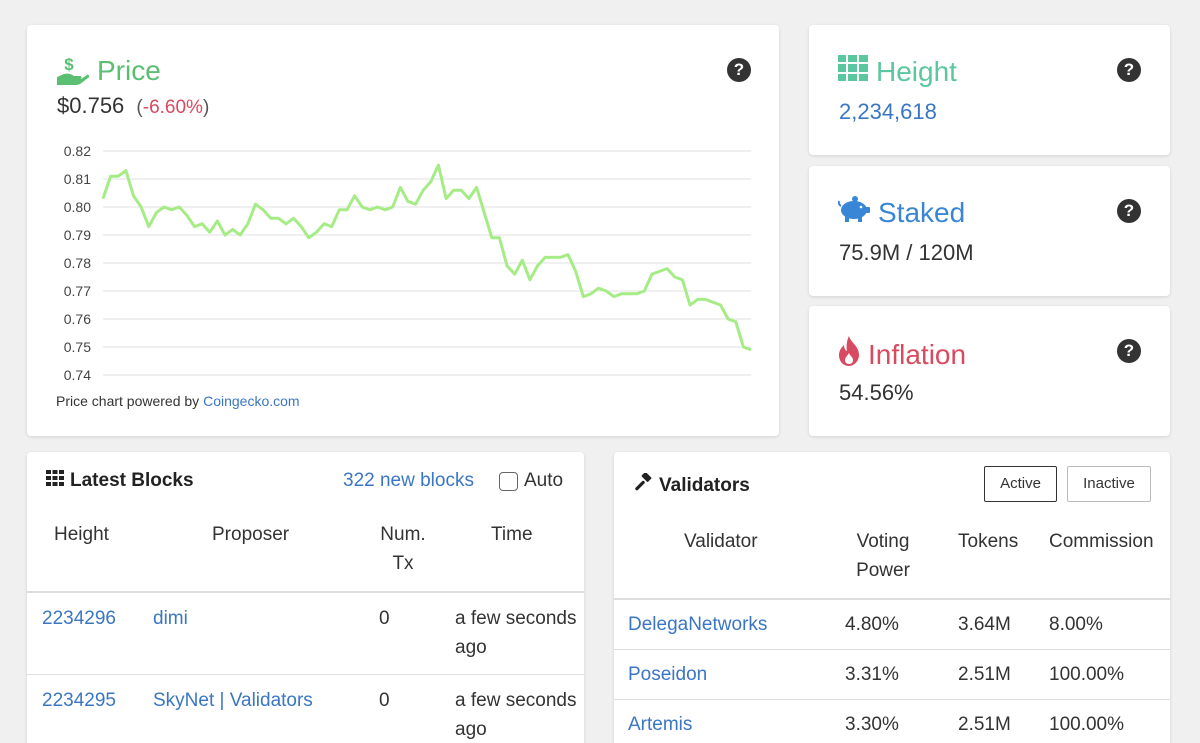 This screenshot has width=1200, height=743. I want to click on height-value: 2,234,618, so click(888, 111).